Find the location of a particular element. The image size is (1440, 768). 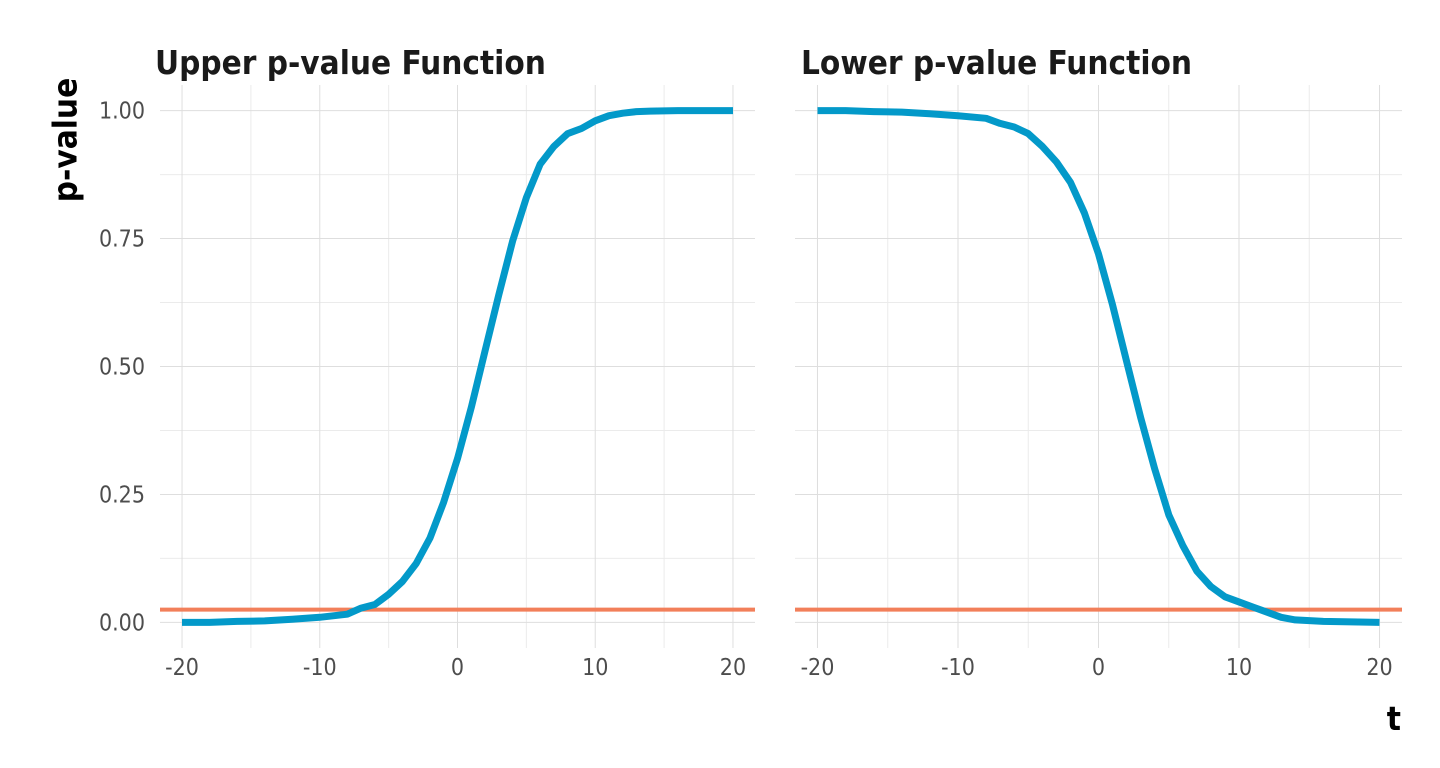

y-axis-title: p-value is located at coordinates (65, 140).